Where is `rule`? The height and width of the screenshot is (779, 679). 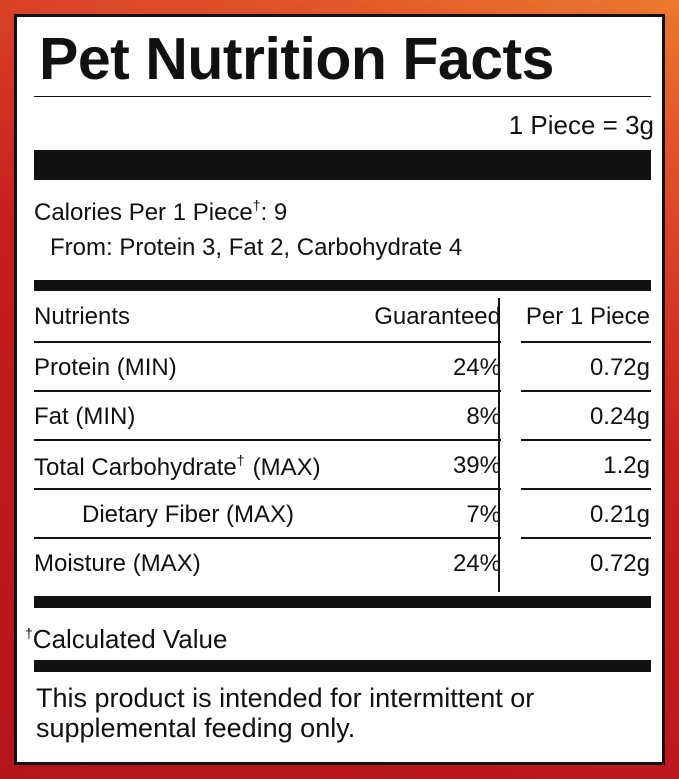
rule is located at coordinates (342, 96).